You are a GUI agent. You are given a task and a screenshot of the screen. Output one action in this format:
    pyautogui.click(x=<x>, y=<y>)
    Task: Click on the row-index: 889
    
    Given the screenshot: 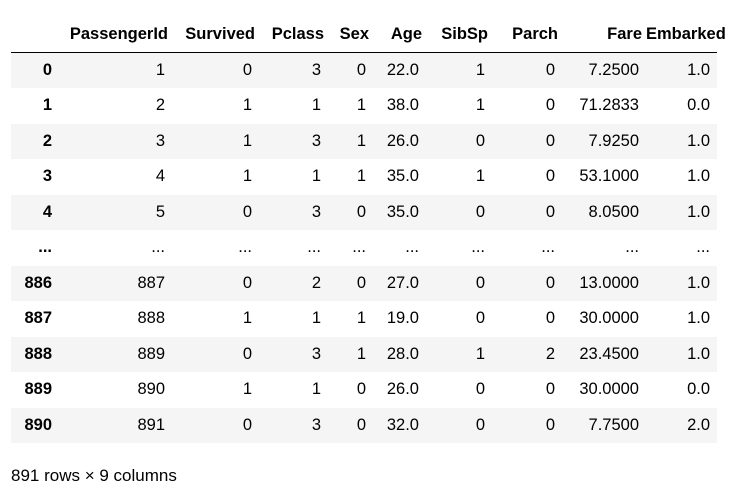 What is the action you would take?
    pyautogui.click(x=38, y=389)
    